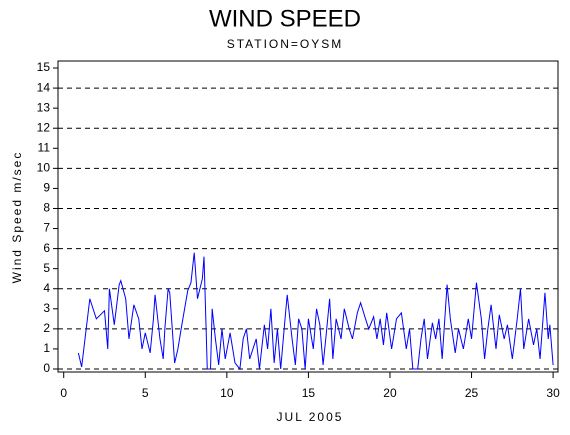  What do you see at coordinates (63, 393) in the screenshot?
I see `x-tick-label: 0` at bounding box center [63, 393].